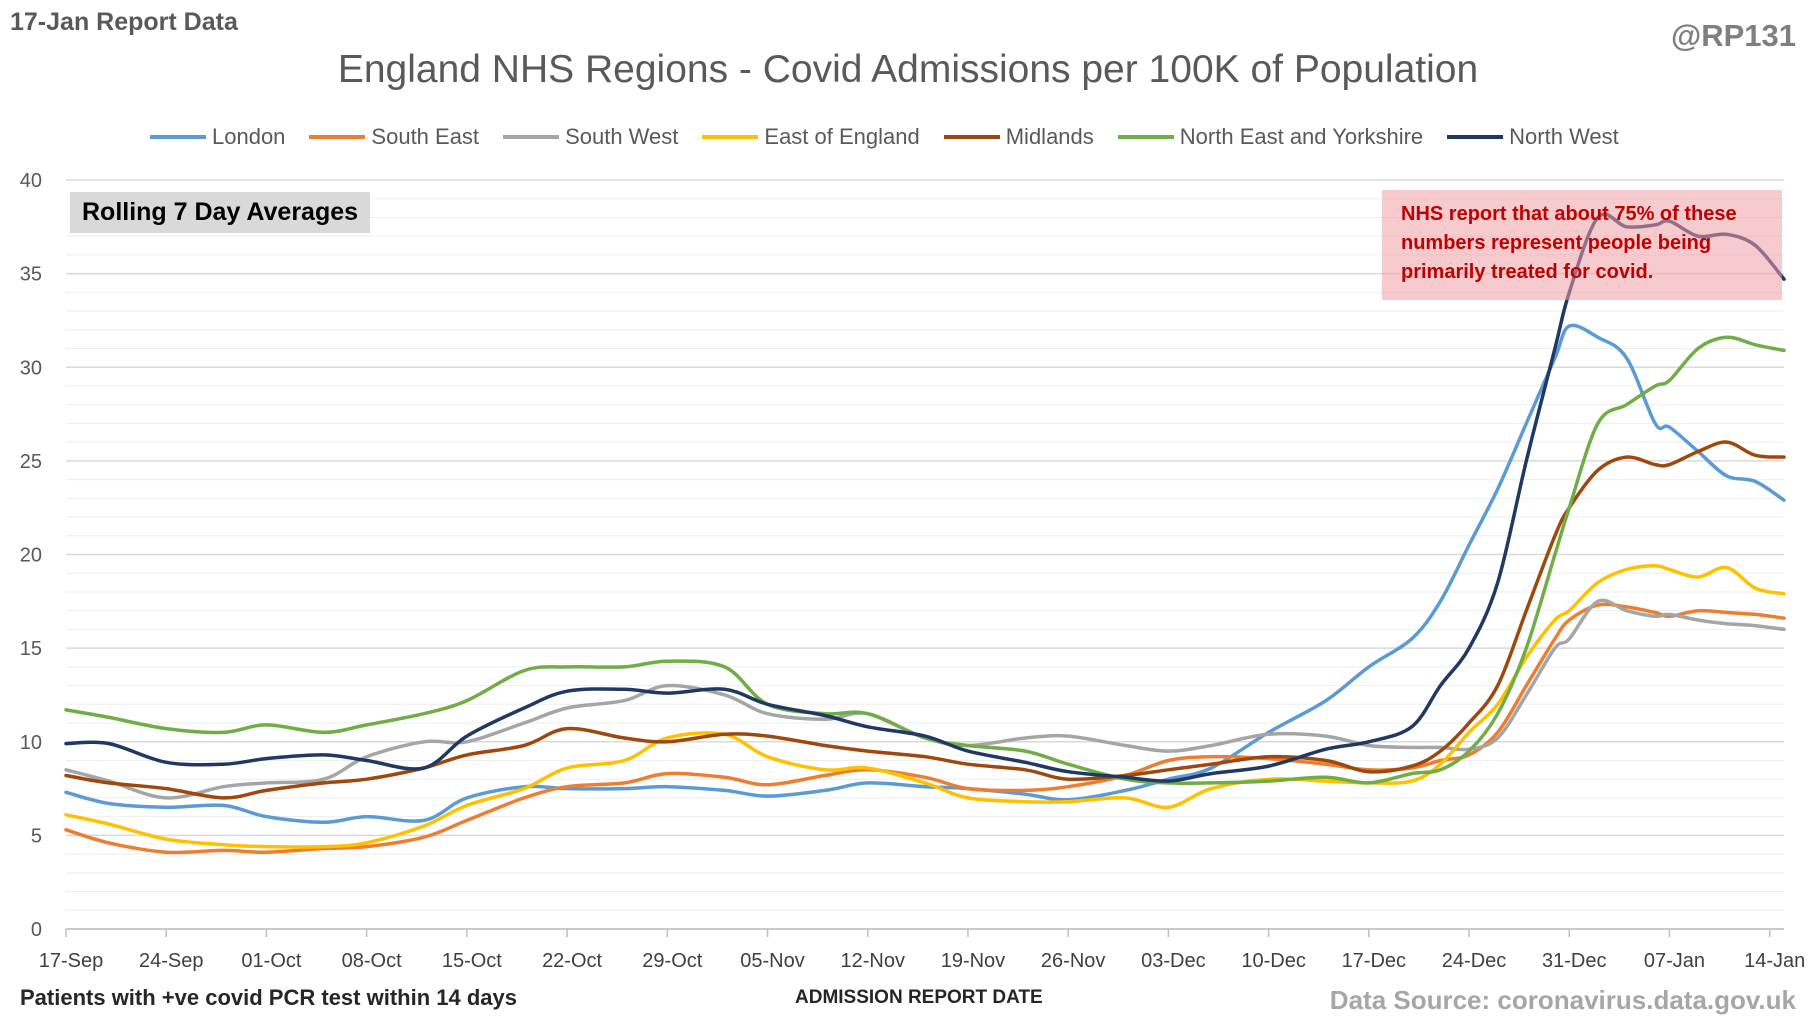 The width and height of the screenshot is (1816, 1022). I want to click on x-tick-label: 03-Dec, so click(1173, 961).